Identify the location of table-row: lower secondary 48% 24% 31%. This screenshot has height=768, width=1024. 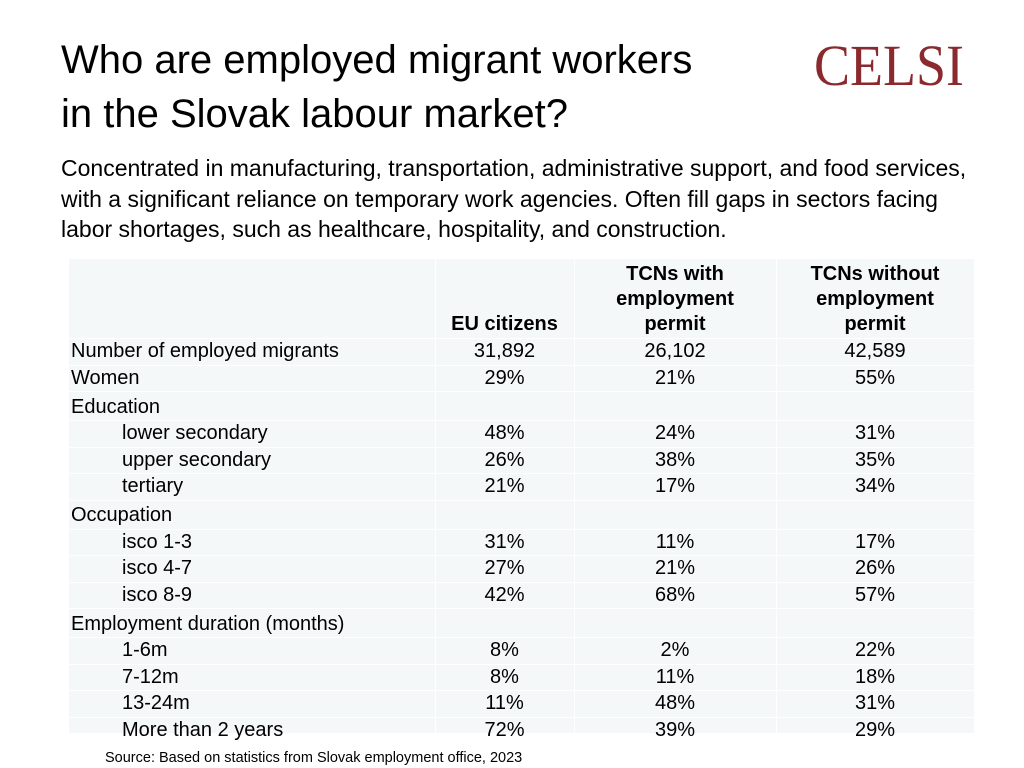
(522, 434).